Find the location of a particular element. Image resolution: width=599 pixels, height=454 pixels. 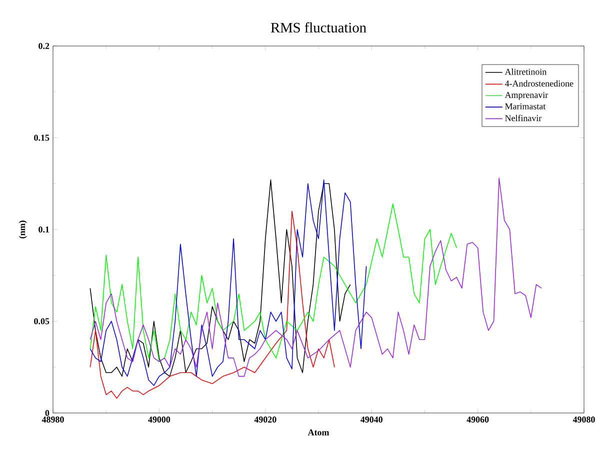

x-axis-title: Atom is located at coordinates (319, 432).